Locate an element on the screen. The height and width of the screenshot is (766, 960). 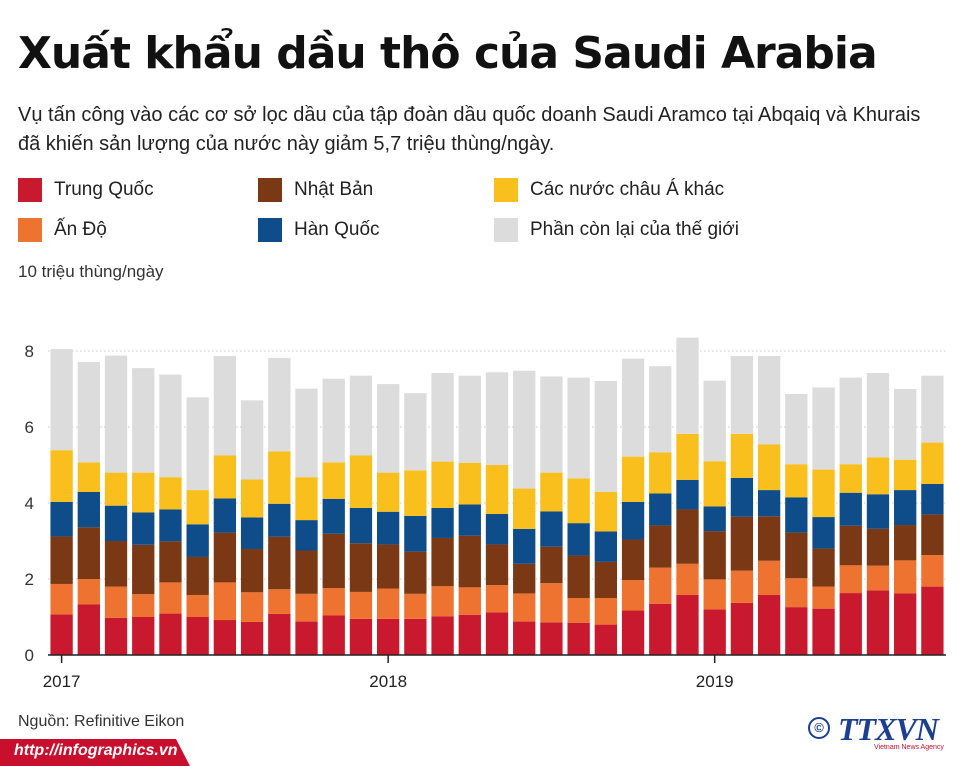
legend-label-india: Ấn Độ is located at coordinates (80, 229).